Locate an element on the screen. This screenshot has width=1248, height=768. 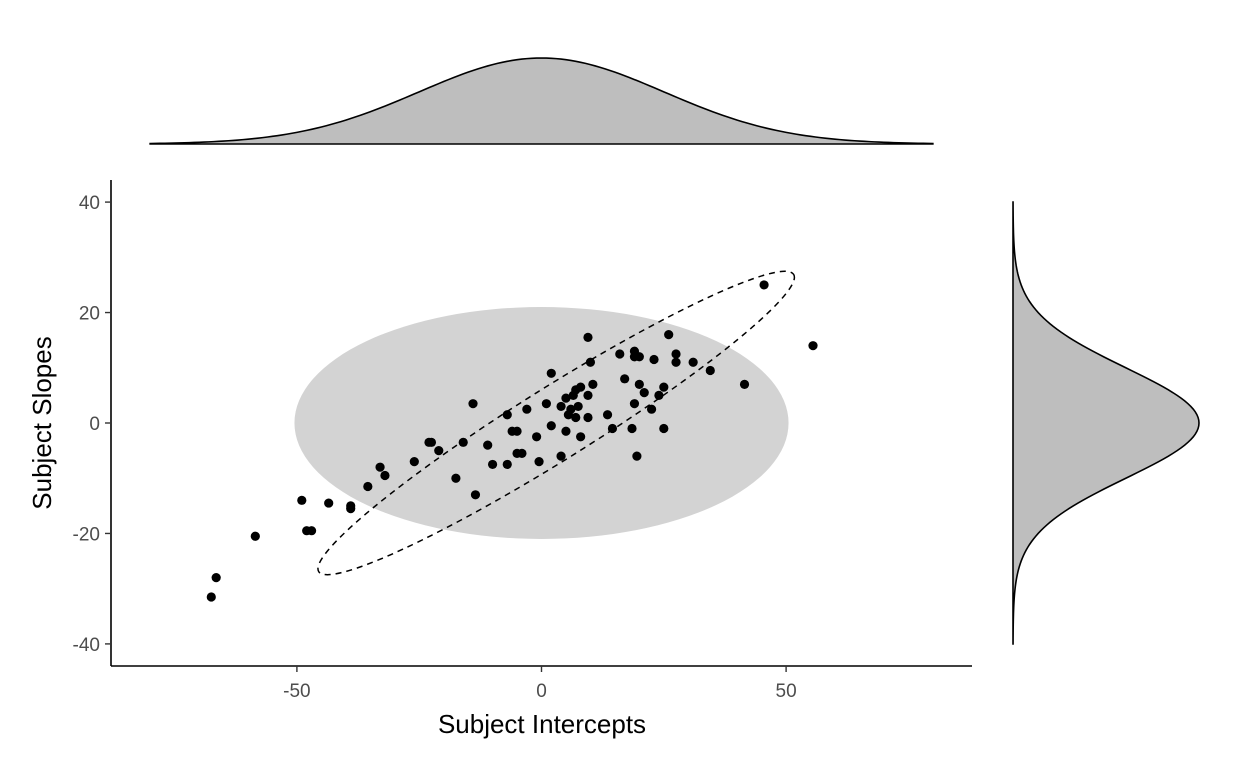
right-marginal-density is located at coordinates (1106, 423).